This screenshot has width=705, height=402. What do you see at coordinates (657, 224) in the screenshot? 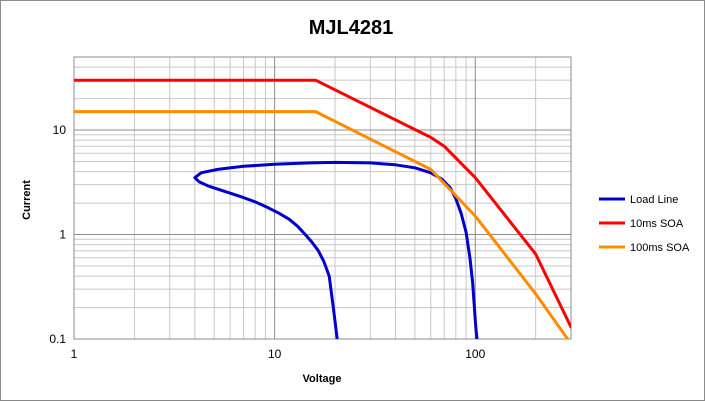
I see `legend-label-10ms-soa: 10ms SOA` at bounding box center [657, 224].